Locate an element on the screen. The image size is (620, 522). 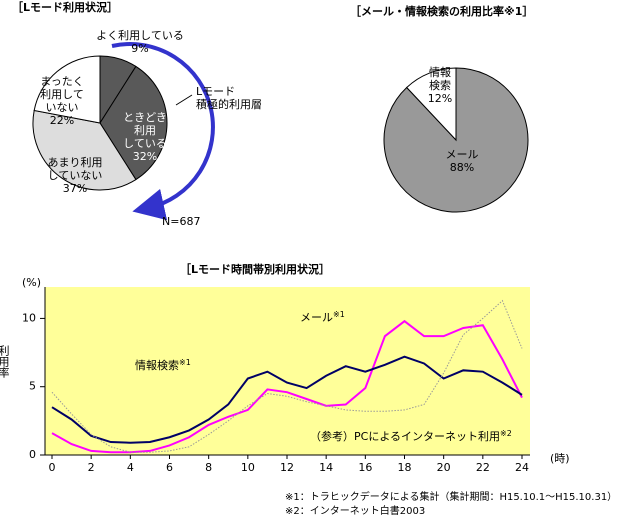
slice-label: まったく is located at coordinates (62, 81).